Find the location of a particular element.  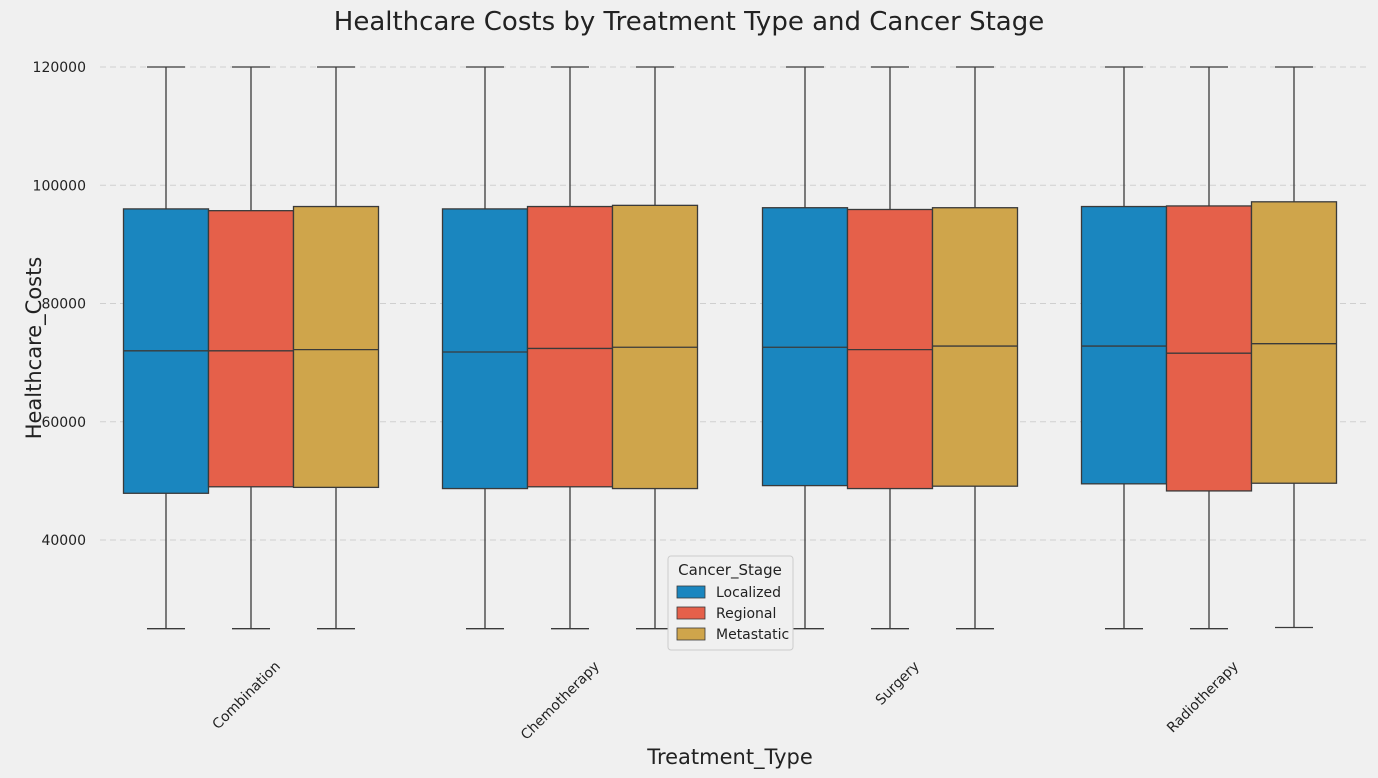

y-axis-ticks: 40000 60000 80000 100000 120000 is located at coordinates (59, 304).